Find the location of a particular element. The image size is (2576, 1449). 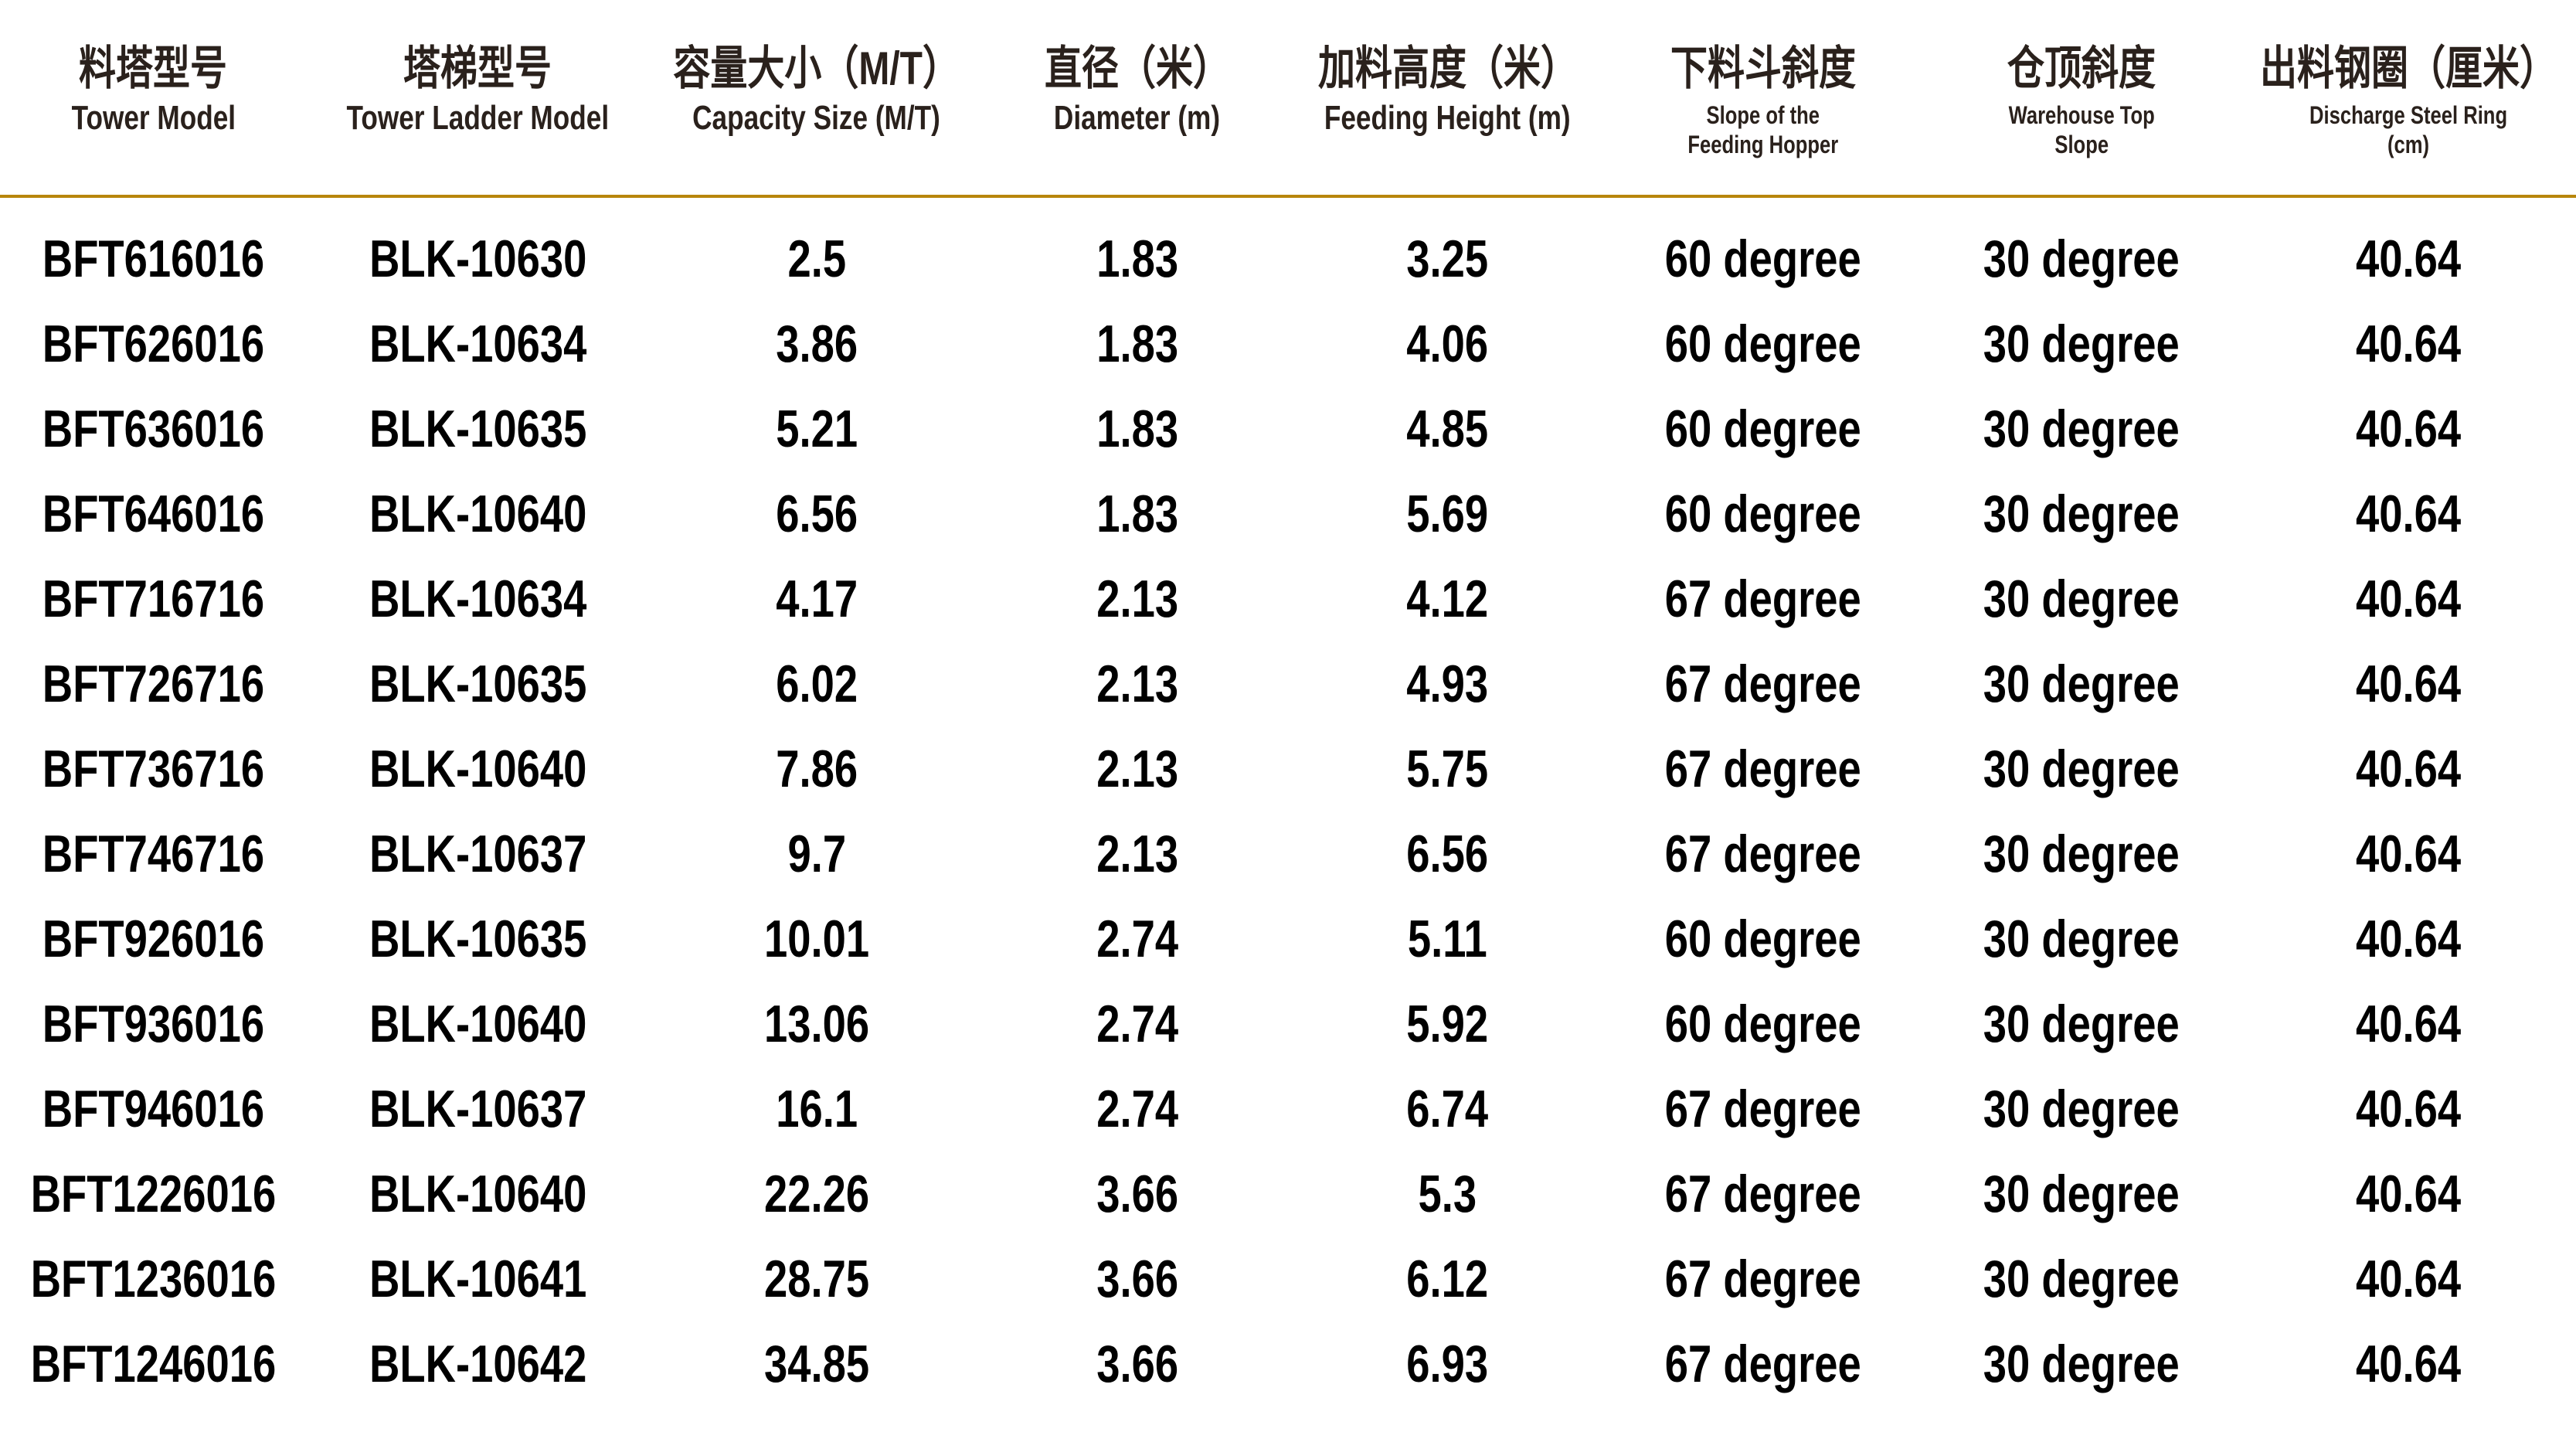

cell-feeding-height: 5.75 is located at coordinates (1447, 769).